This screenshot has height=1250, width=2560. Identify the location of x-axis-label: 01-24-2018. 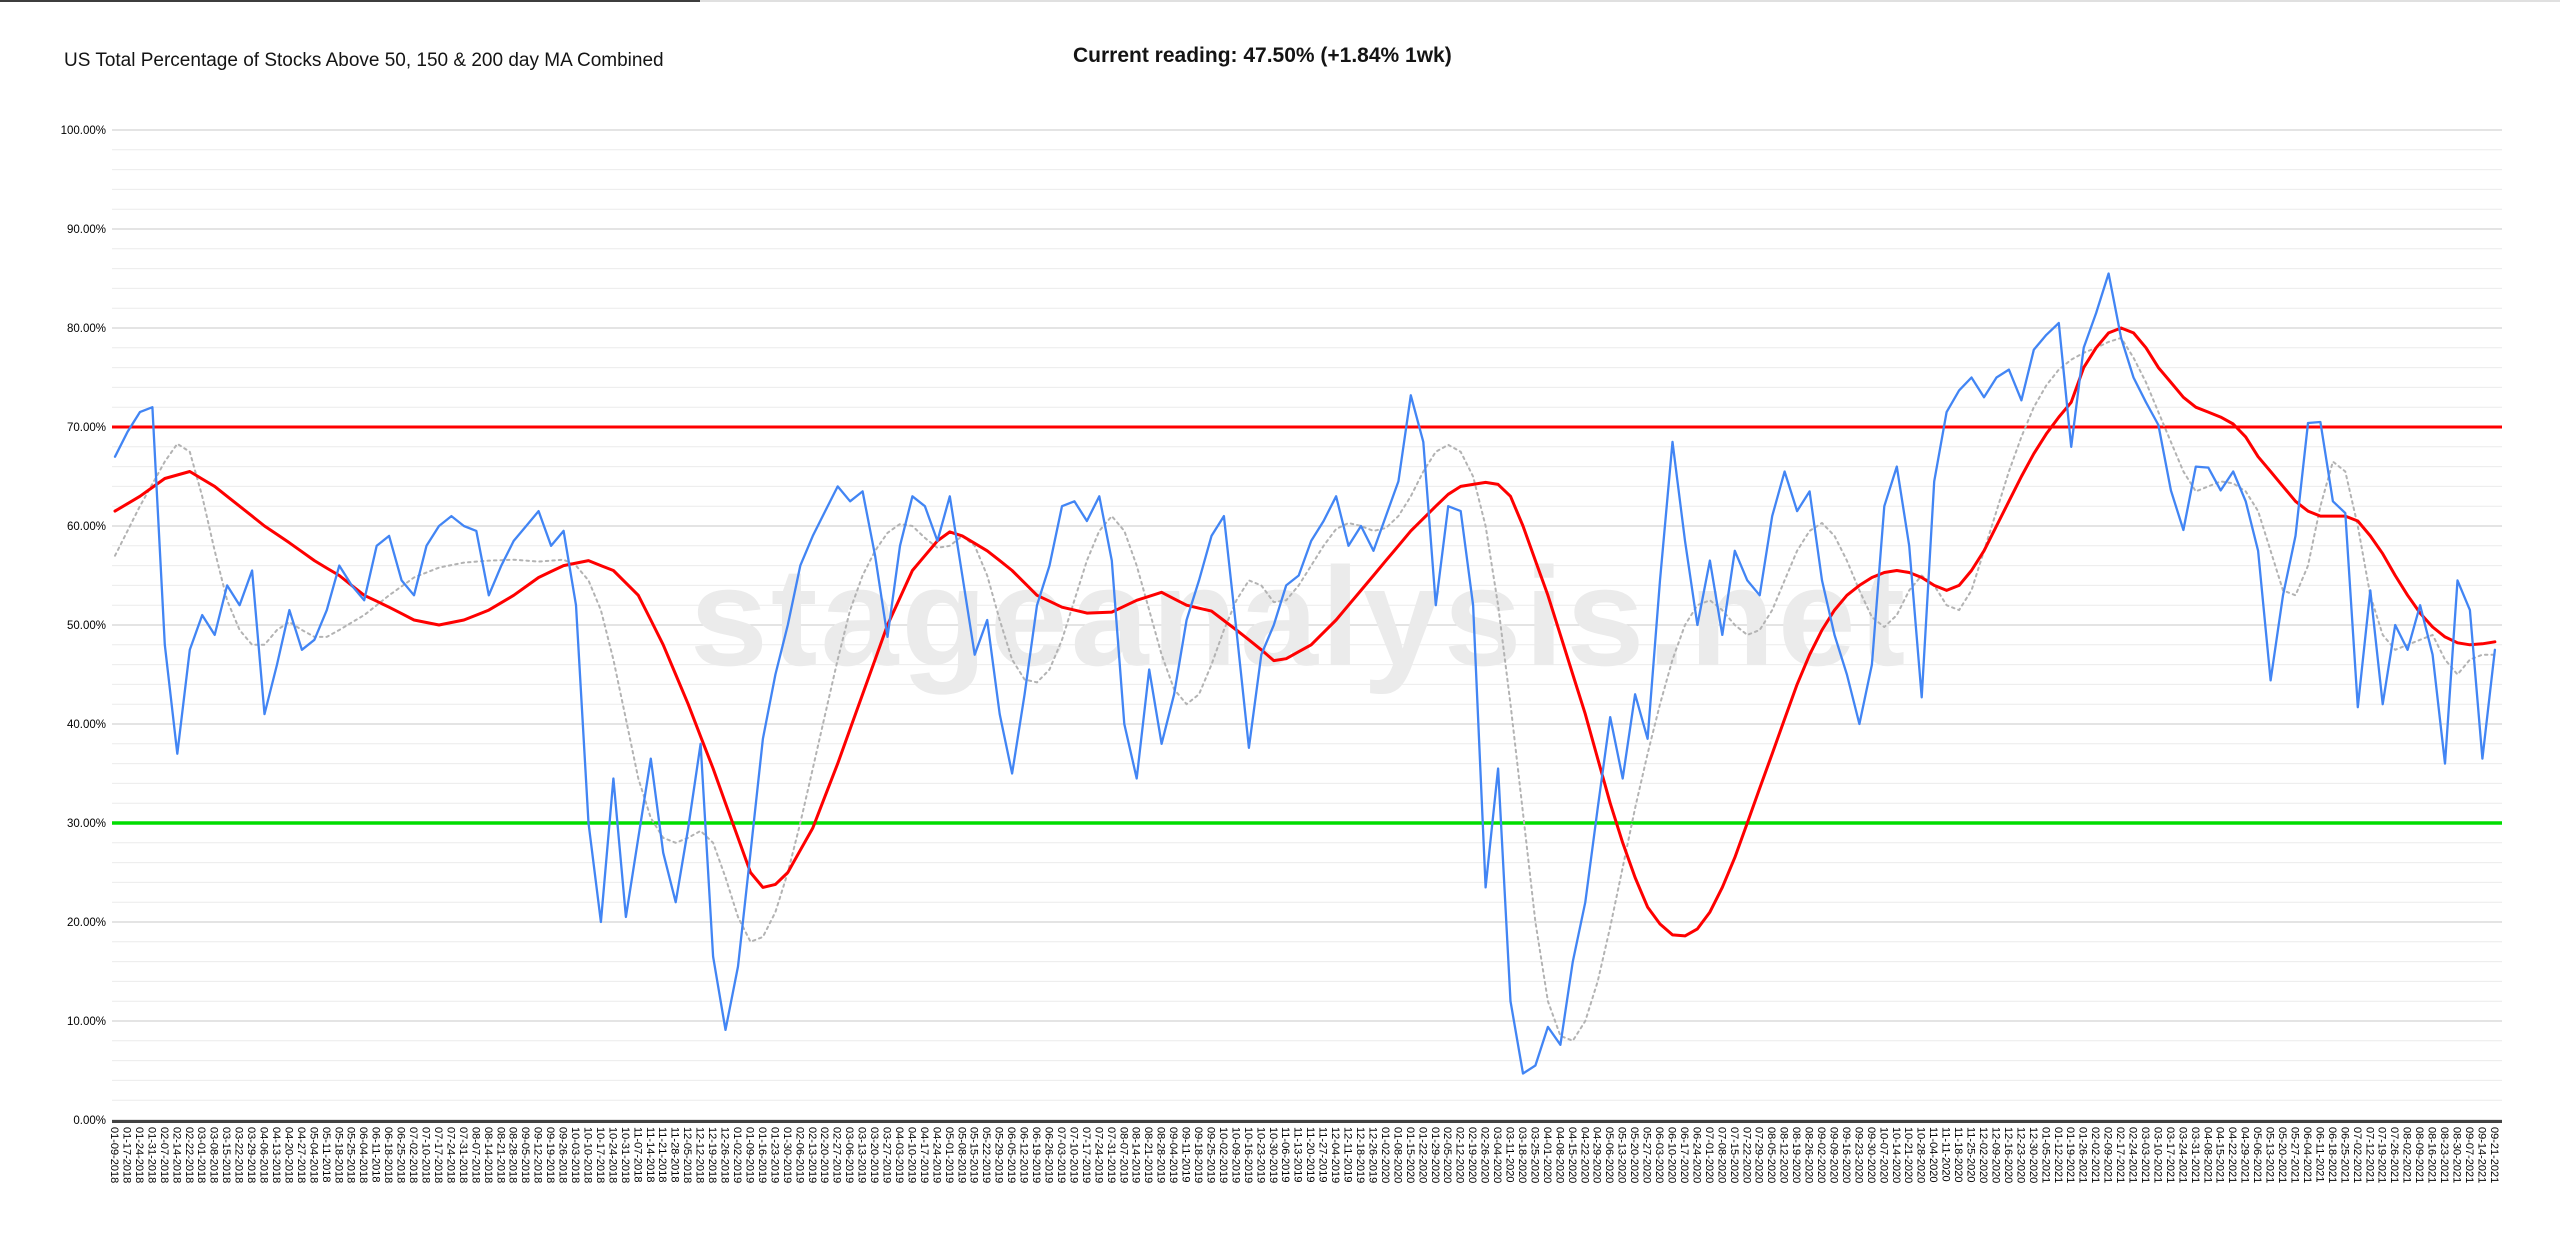
(139, 1155).